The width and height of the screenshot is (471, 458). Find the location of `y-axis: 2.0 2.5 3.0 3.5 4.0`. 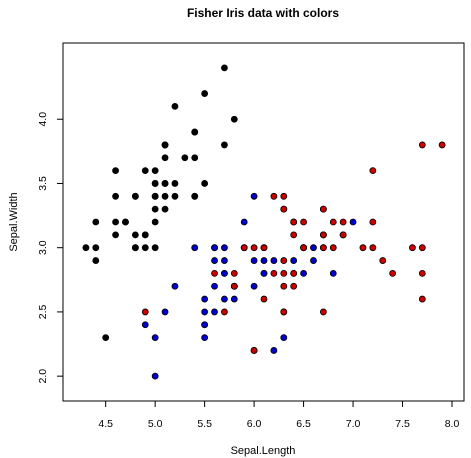

y-axis: 2.0 2.5 3.0 3.5 4.0 is located at coordinates (50, 248).